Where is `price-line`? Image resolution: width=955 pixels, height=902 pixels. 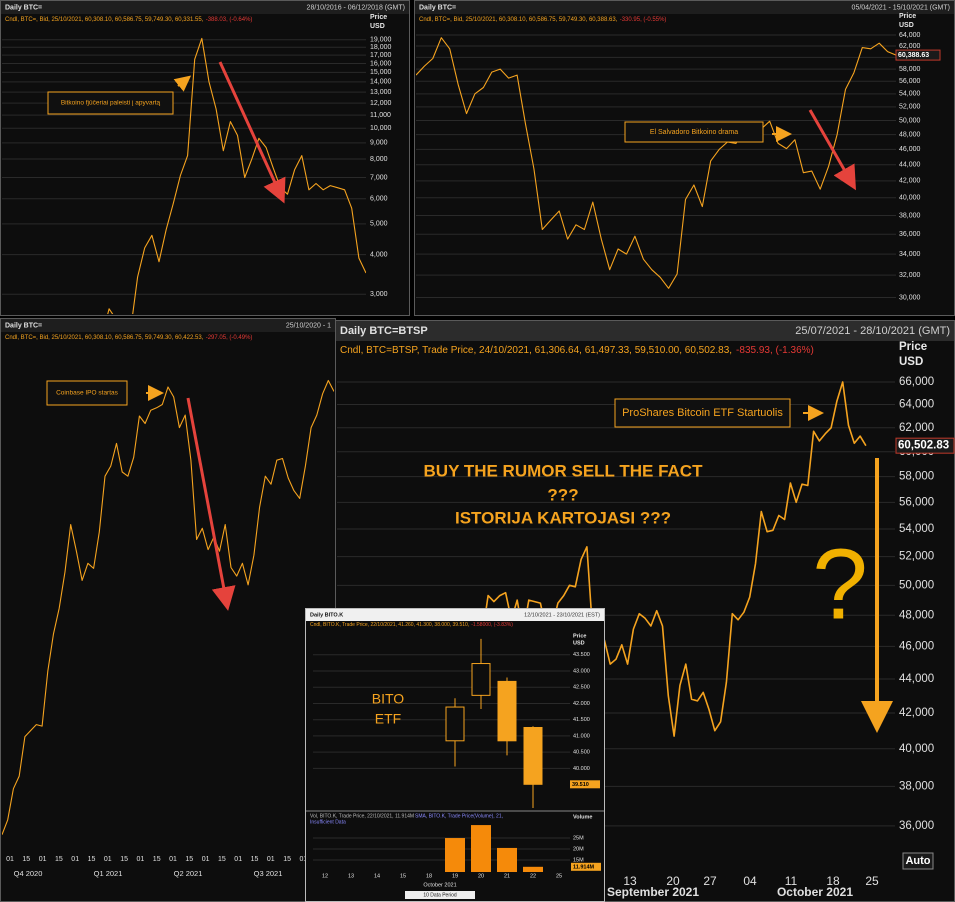
price-line is located at coordinates (236, 175).